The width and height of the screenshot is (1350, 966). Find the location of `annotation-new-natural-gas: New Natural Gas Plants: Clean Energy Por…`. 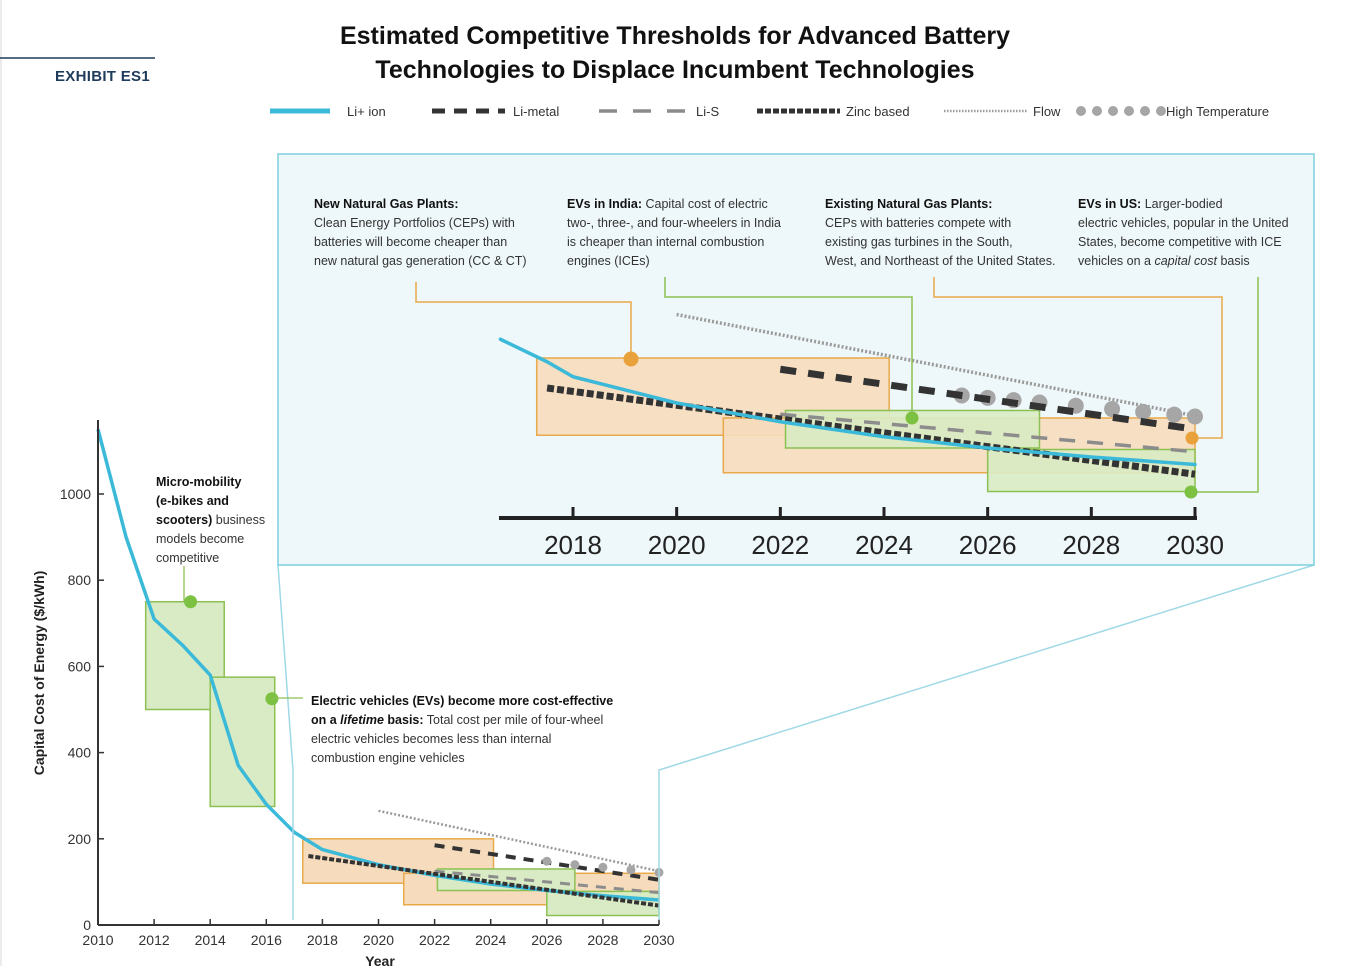

annotation-new-natural-gas: New Natural Gas Plants: Clean Energy Por… is located at coordinates (420, 232).